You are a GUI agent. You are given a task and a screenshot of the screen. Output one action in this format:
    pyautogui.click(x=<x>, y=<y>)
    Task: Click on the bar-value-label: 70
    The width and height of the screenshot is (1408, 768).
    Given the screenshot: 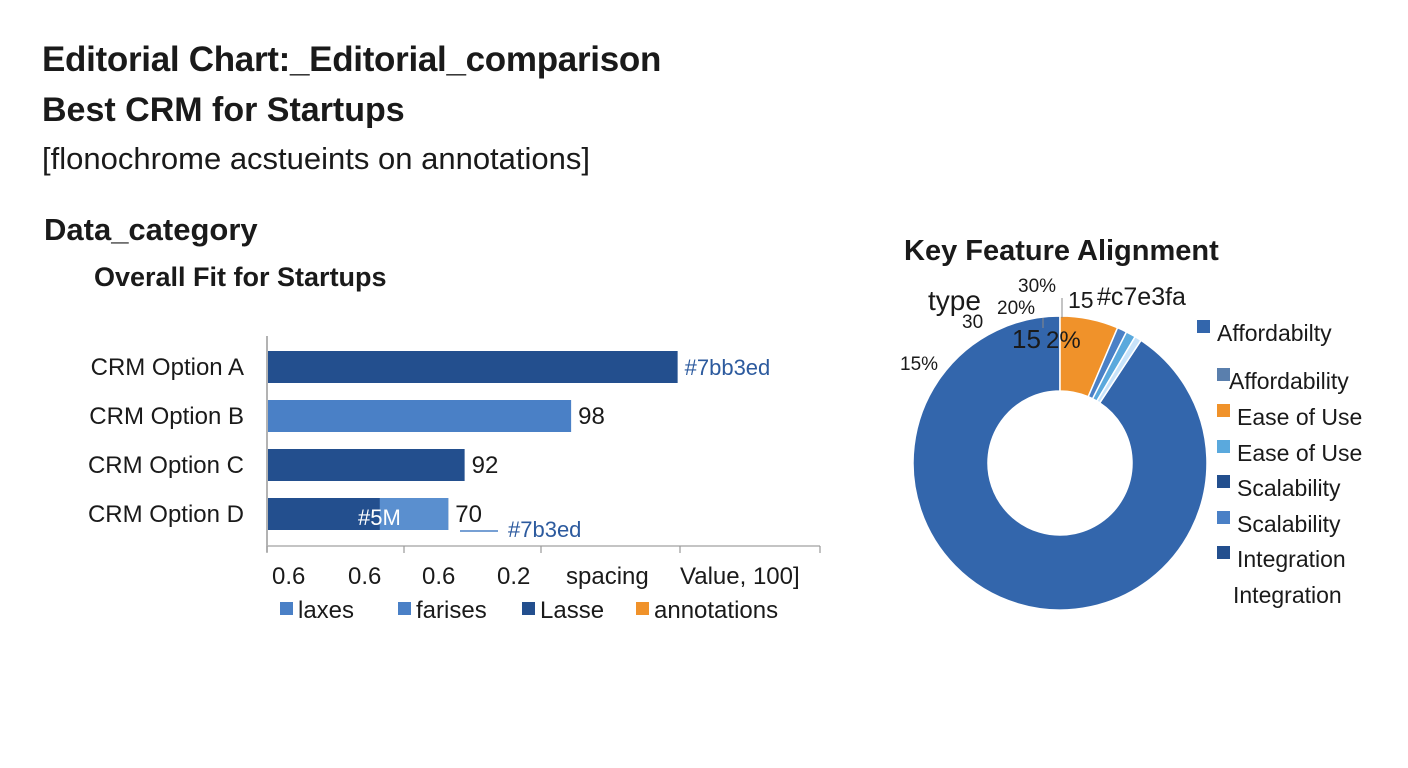 What is the action you would take?
    pyautogui.click(x=468, y=514)
    